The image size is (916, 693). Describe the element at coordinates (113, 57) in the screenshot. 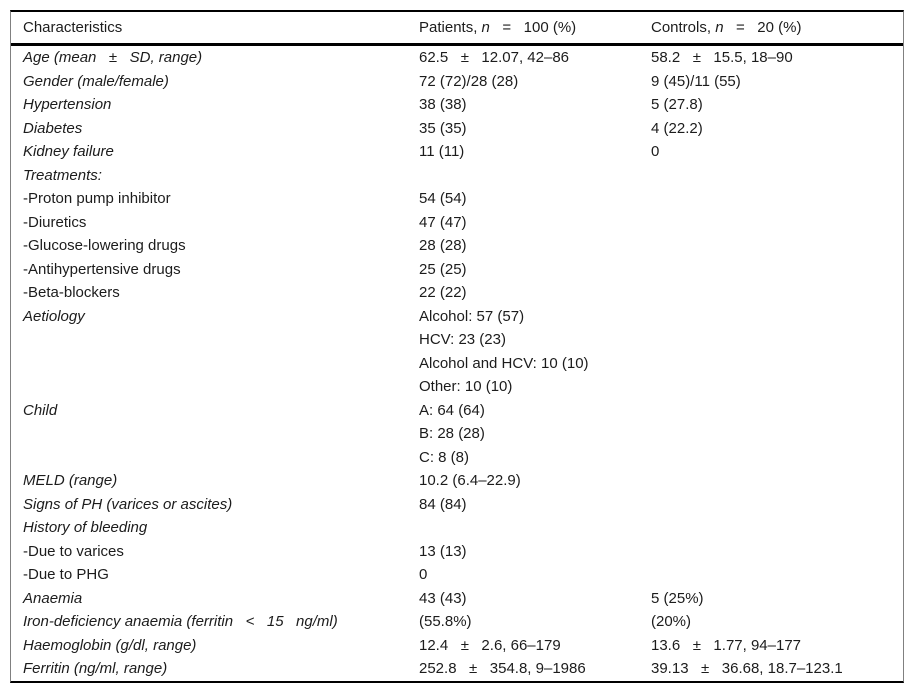

I see `row-label: Age (mean ± SD, range)` at that location.